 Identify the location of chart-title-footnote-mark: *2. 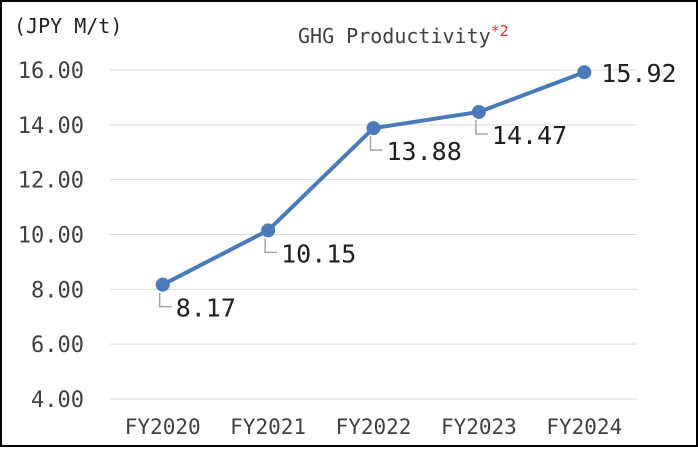
(500, 31).